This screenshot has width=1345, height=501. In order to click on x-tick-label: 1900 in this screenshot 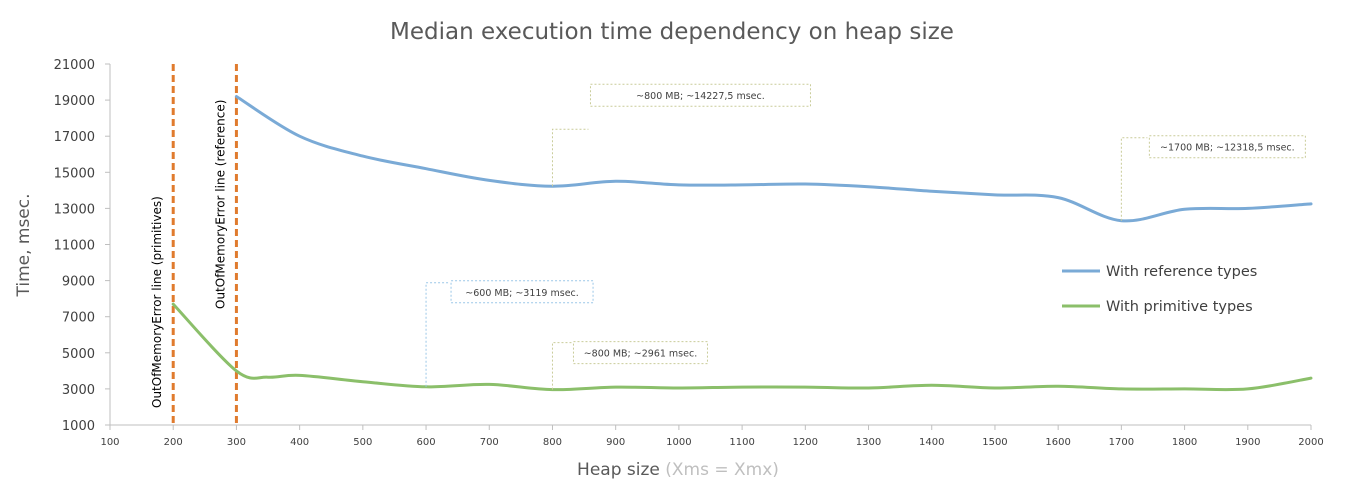, I will do `click(1247, 442)`.